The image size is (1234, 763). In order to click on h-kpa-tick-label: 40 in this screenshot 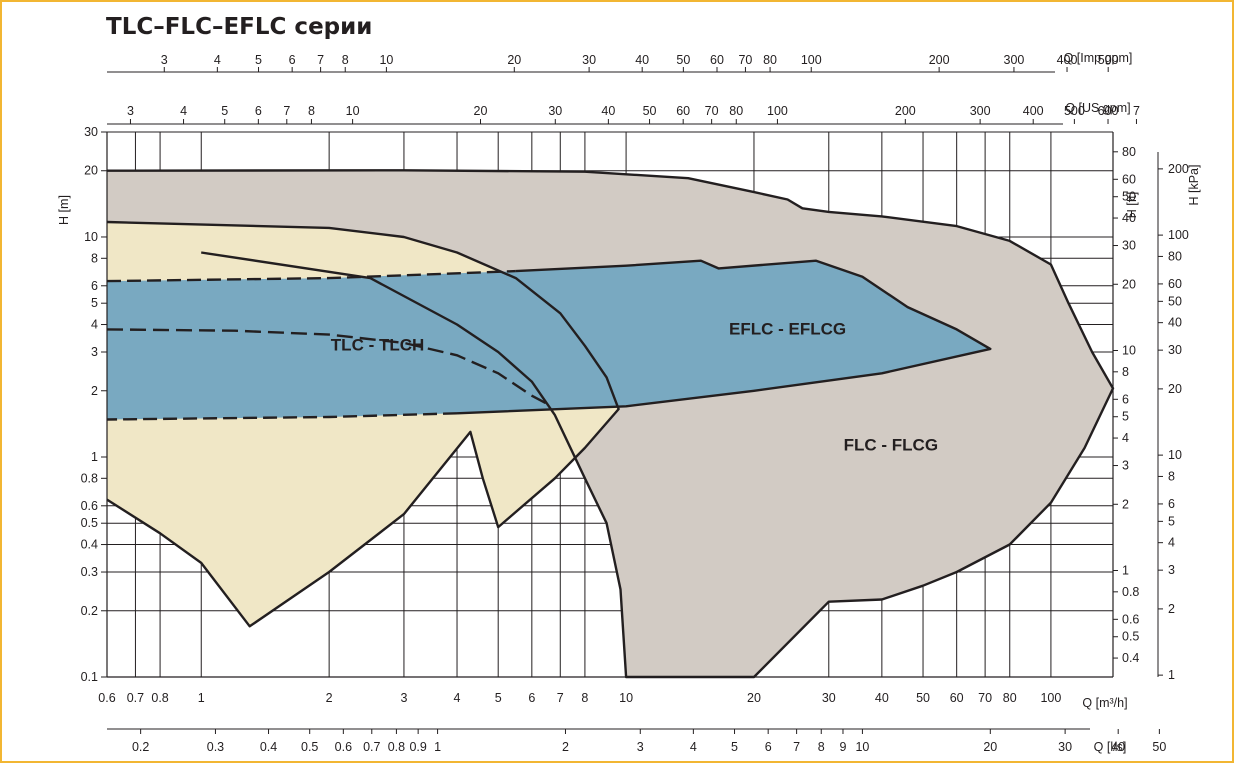, I will do `click(1175, 323)`.